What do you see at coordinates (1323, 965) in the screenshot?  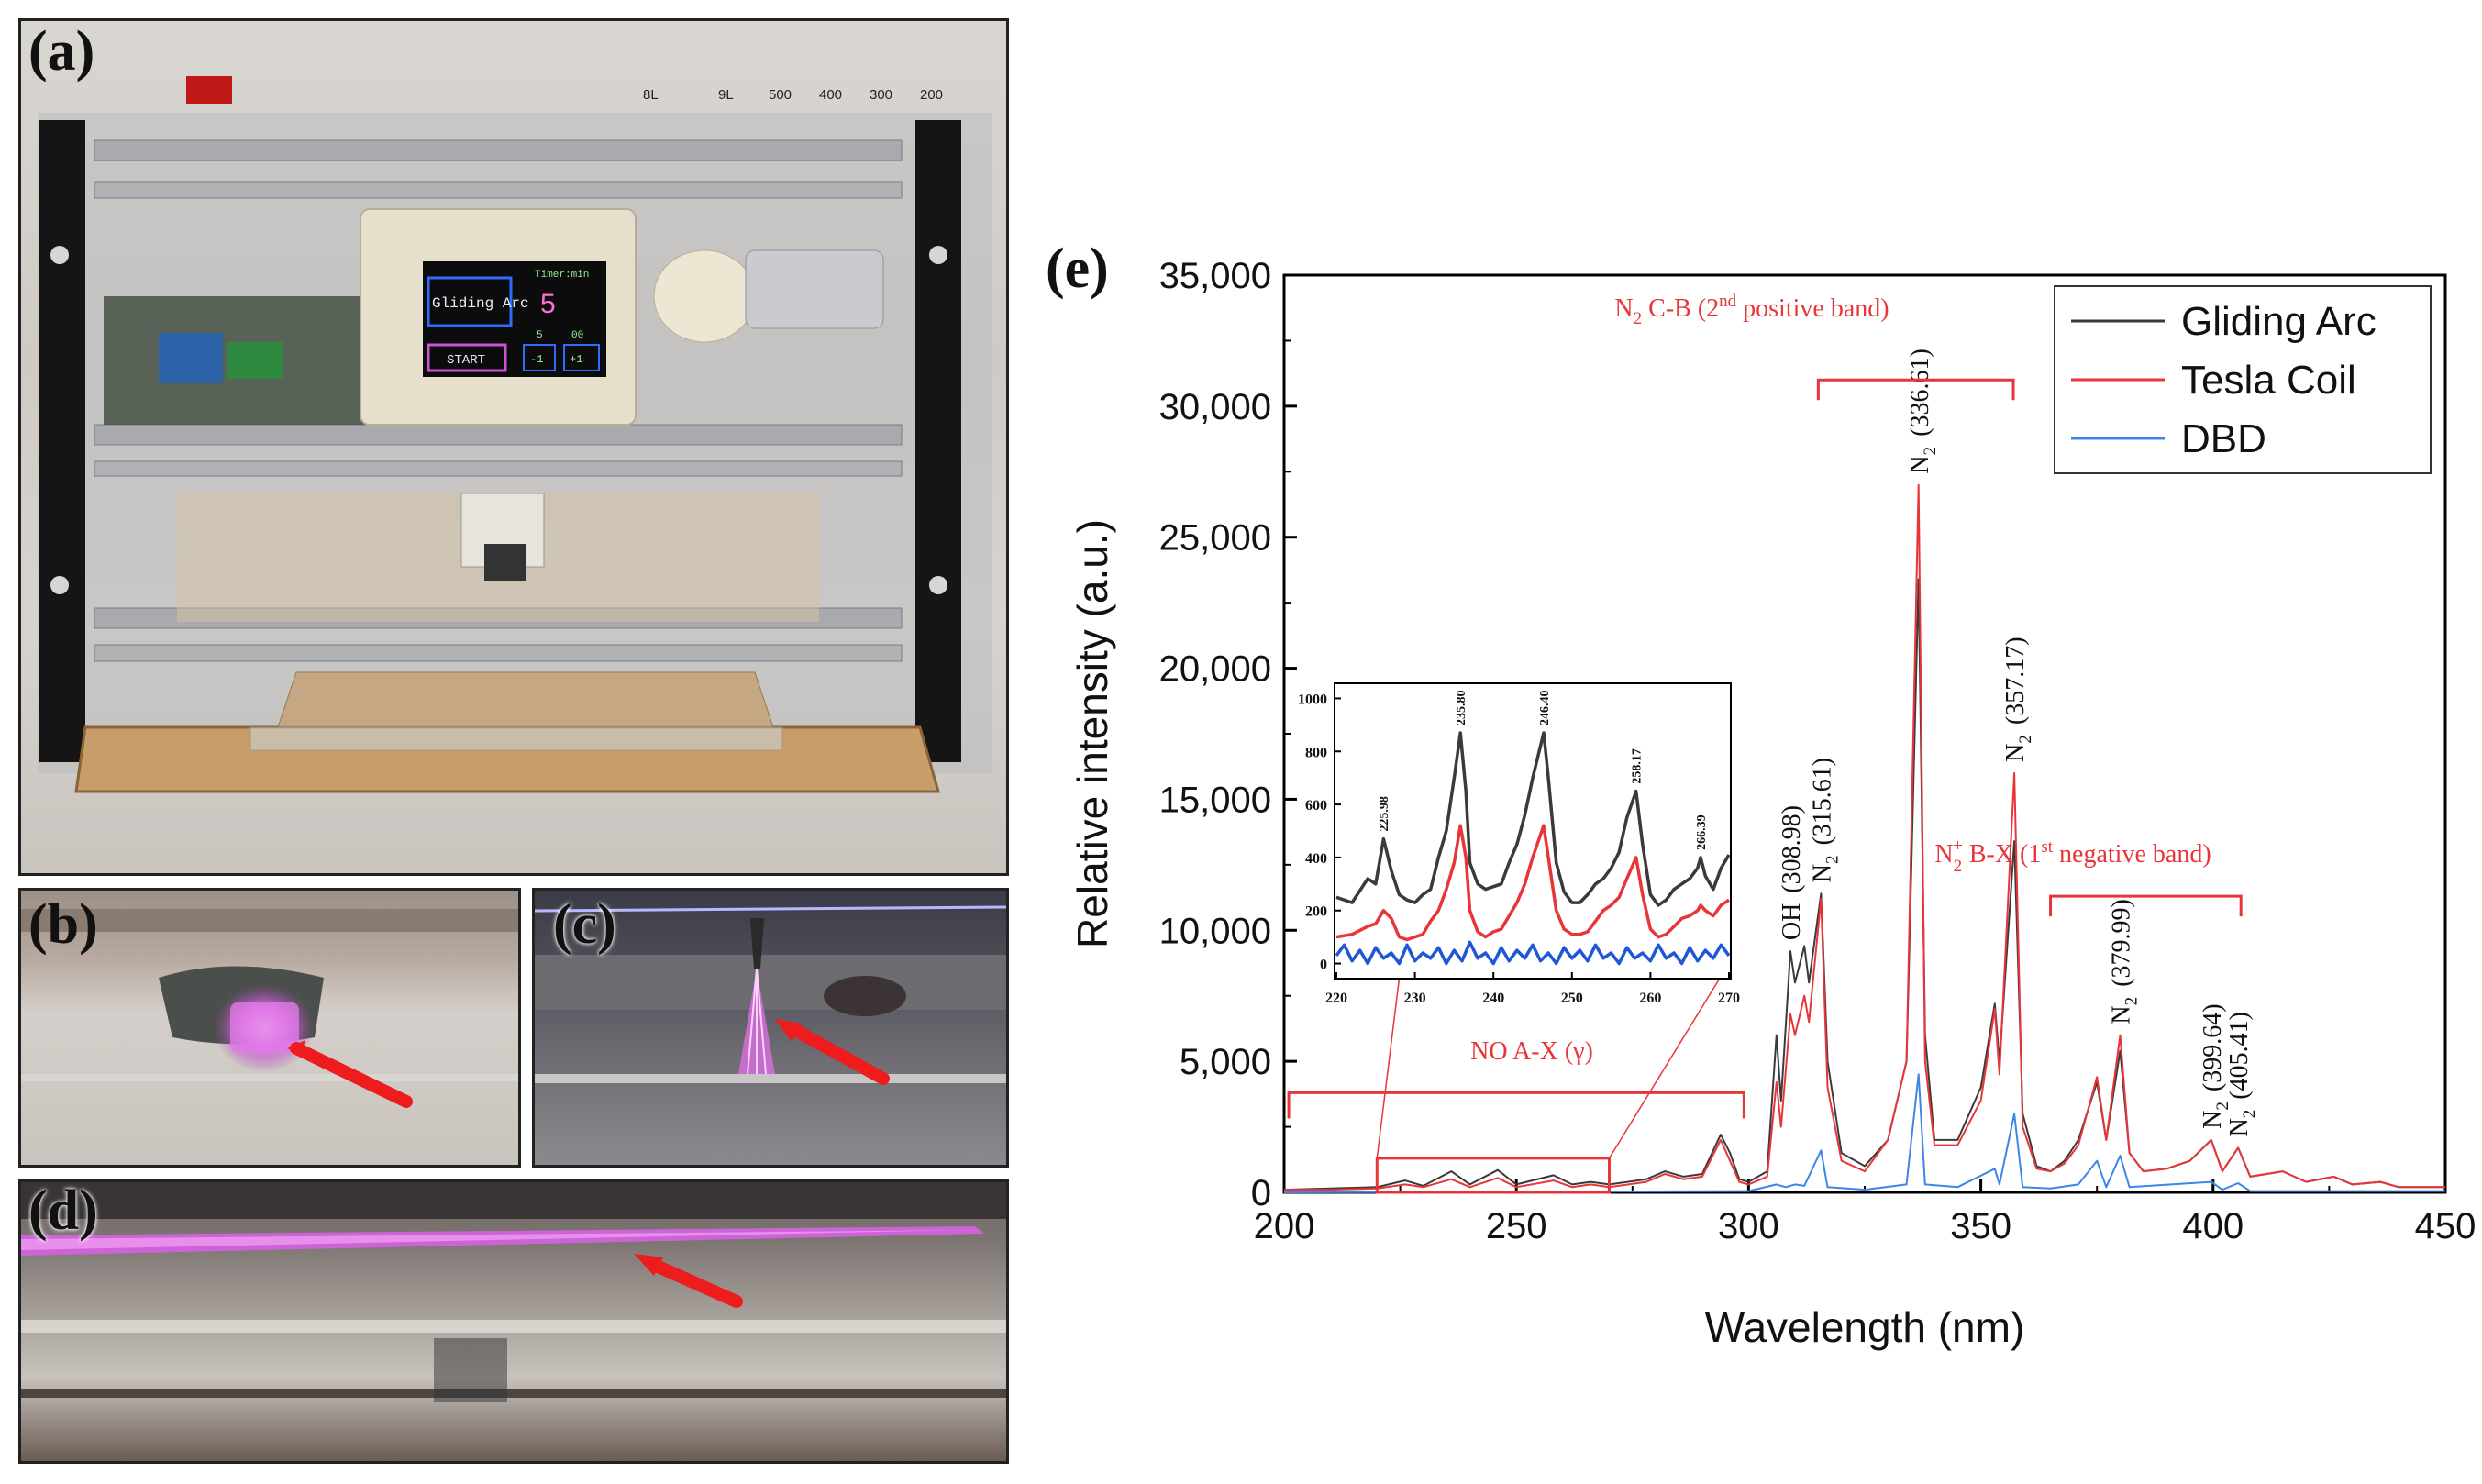 I see `inset-y-tick-label: 0` at bounding box center [1323, 965].